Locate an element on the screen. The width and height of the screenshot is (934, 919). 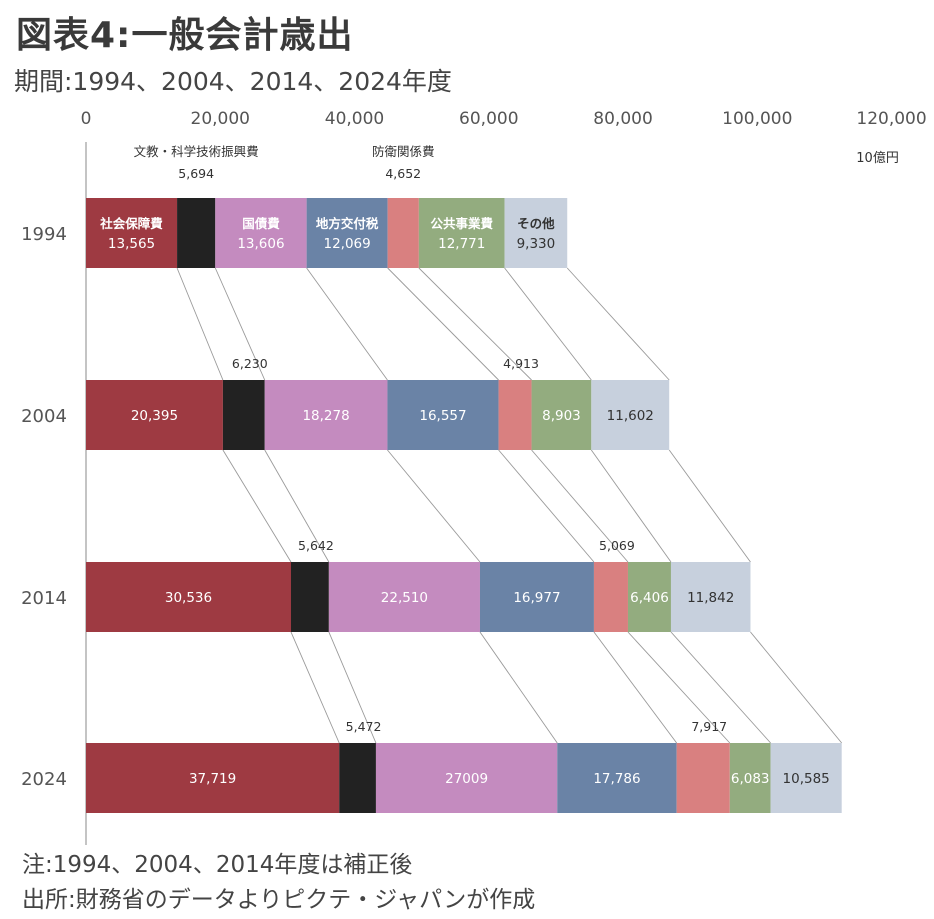
data-label: 10,585 is located at coordinates (806, 779).